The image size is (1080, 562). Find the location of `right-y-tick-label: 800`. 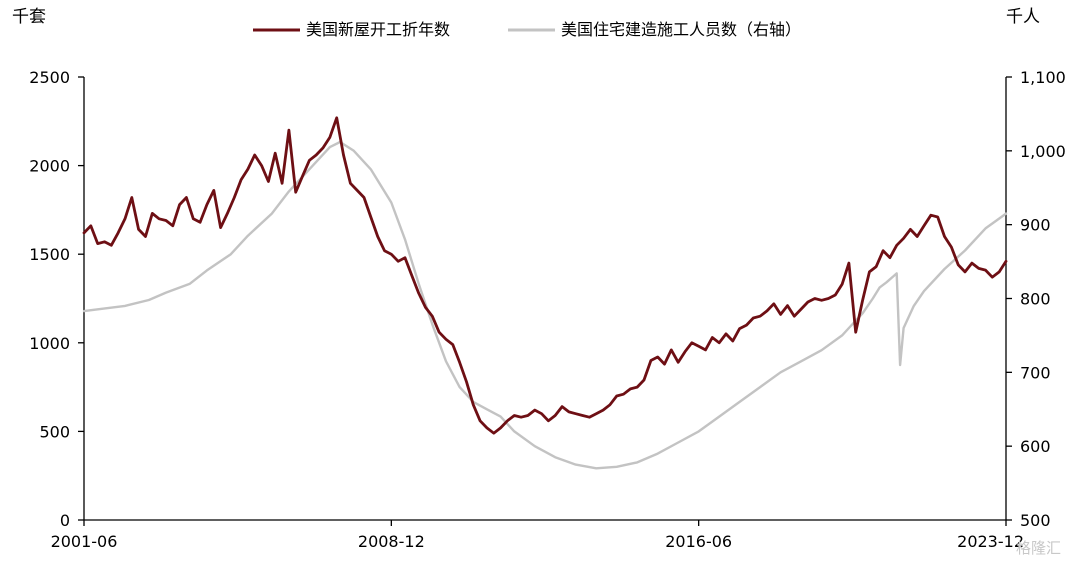

right-y-tick-label: 800 is located at coordinates (1035, 299).